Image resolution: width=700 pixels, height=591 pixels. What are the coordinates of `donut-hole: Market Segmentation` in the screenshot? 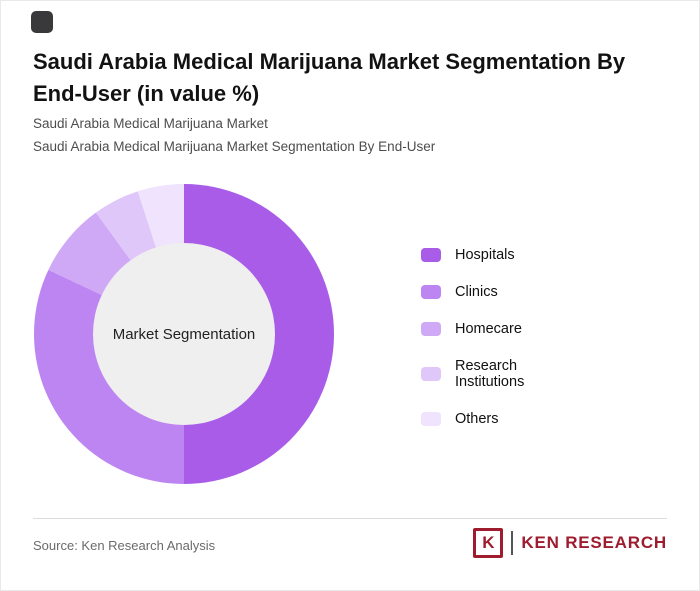 It's located at (184, 334).